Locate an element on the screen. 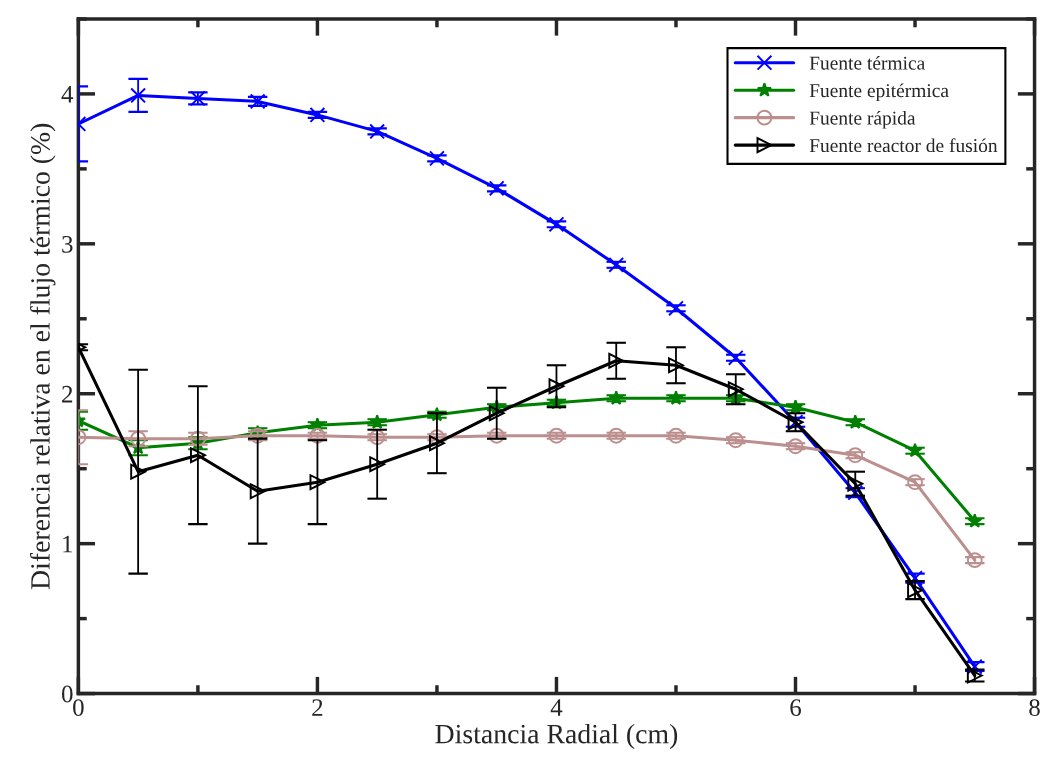 This screenshot has height=758, width=1045. legend-label: Fuente térmica is located at coordinates (867, 62).